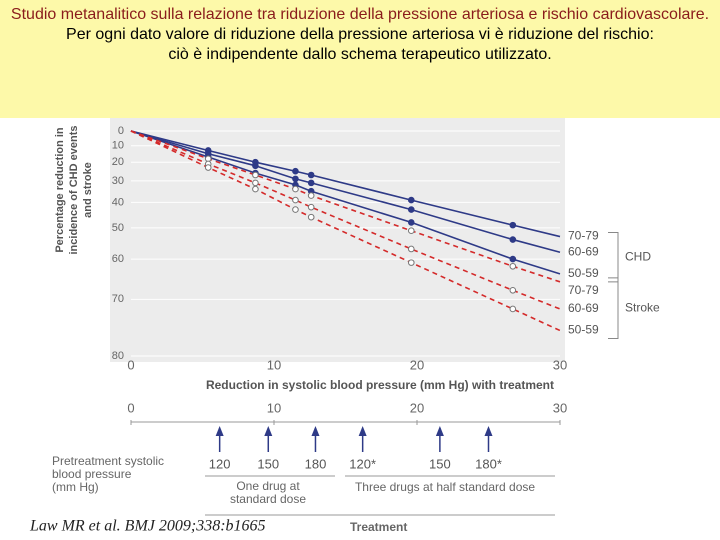 The width and height of the screenshot is (720, 540). Describe the element at coordinates (268, 486) in the screenshot. I see `treatment-group: One drug at` at that location.